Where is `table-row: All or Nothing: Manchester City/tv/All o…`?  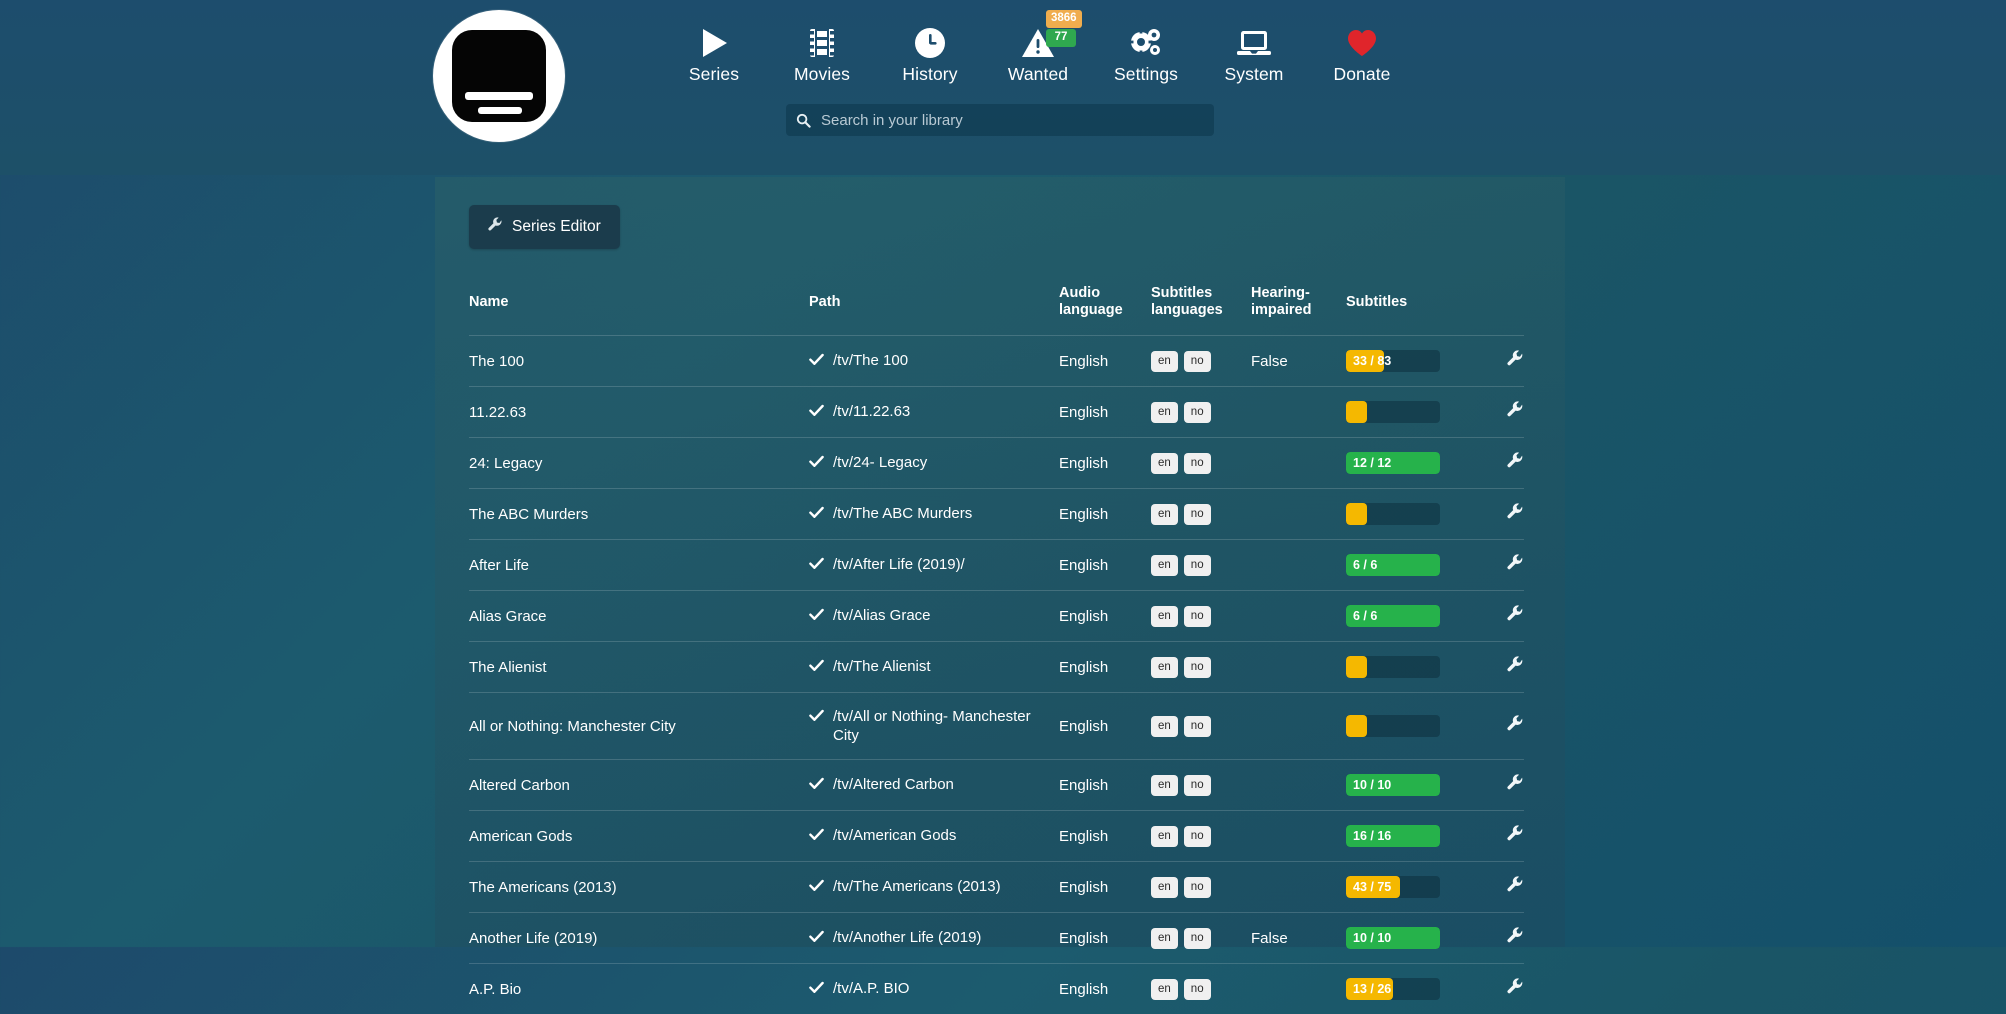 table-row: All or Nothing: Manchester City/tv/All o… is located at coordinates (996, 726).